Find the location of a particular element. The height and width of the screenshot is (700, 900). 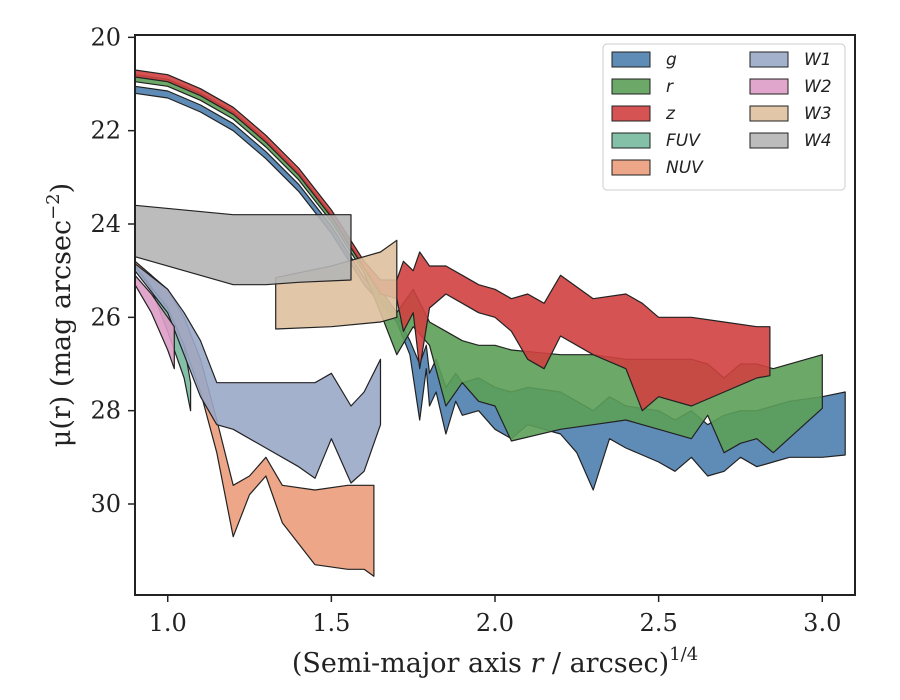

y-tick-label: 22 is located at coordinates (105, 131).